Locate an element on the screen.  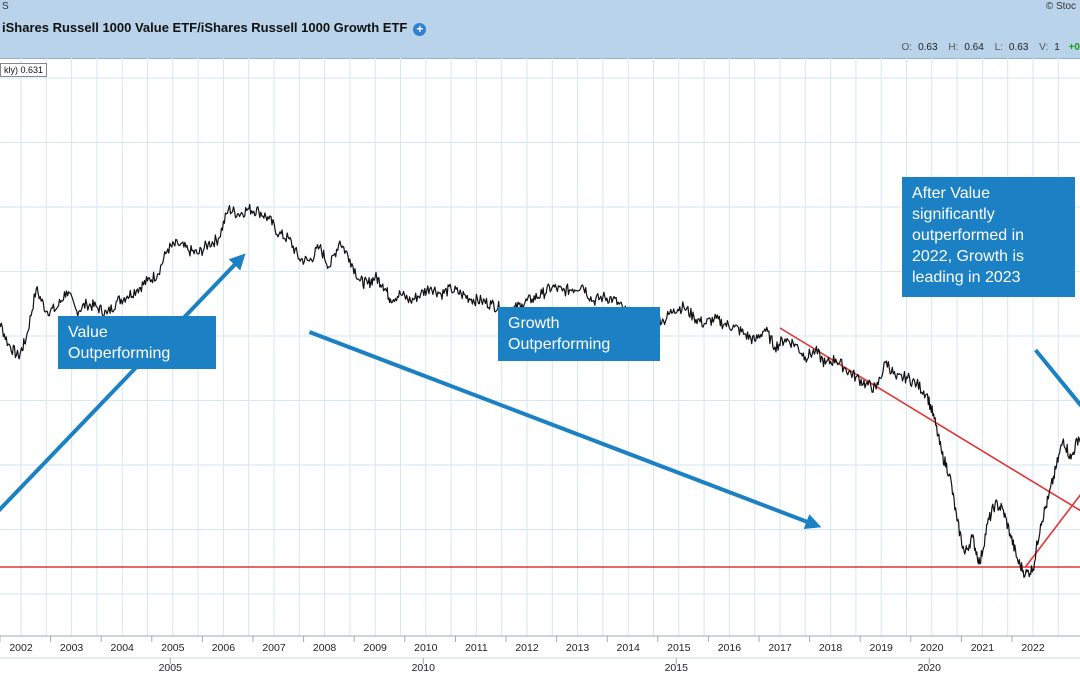
x-axis-band is located at coordinates (540, 655).